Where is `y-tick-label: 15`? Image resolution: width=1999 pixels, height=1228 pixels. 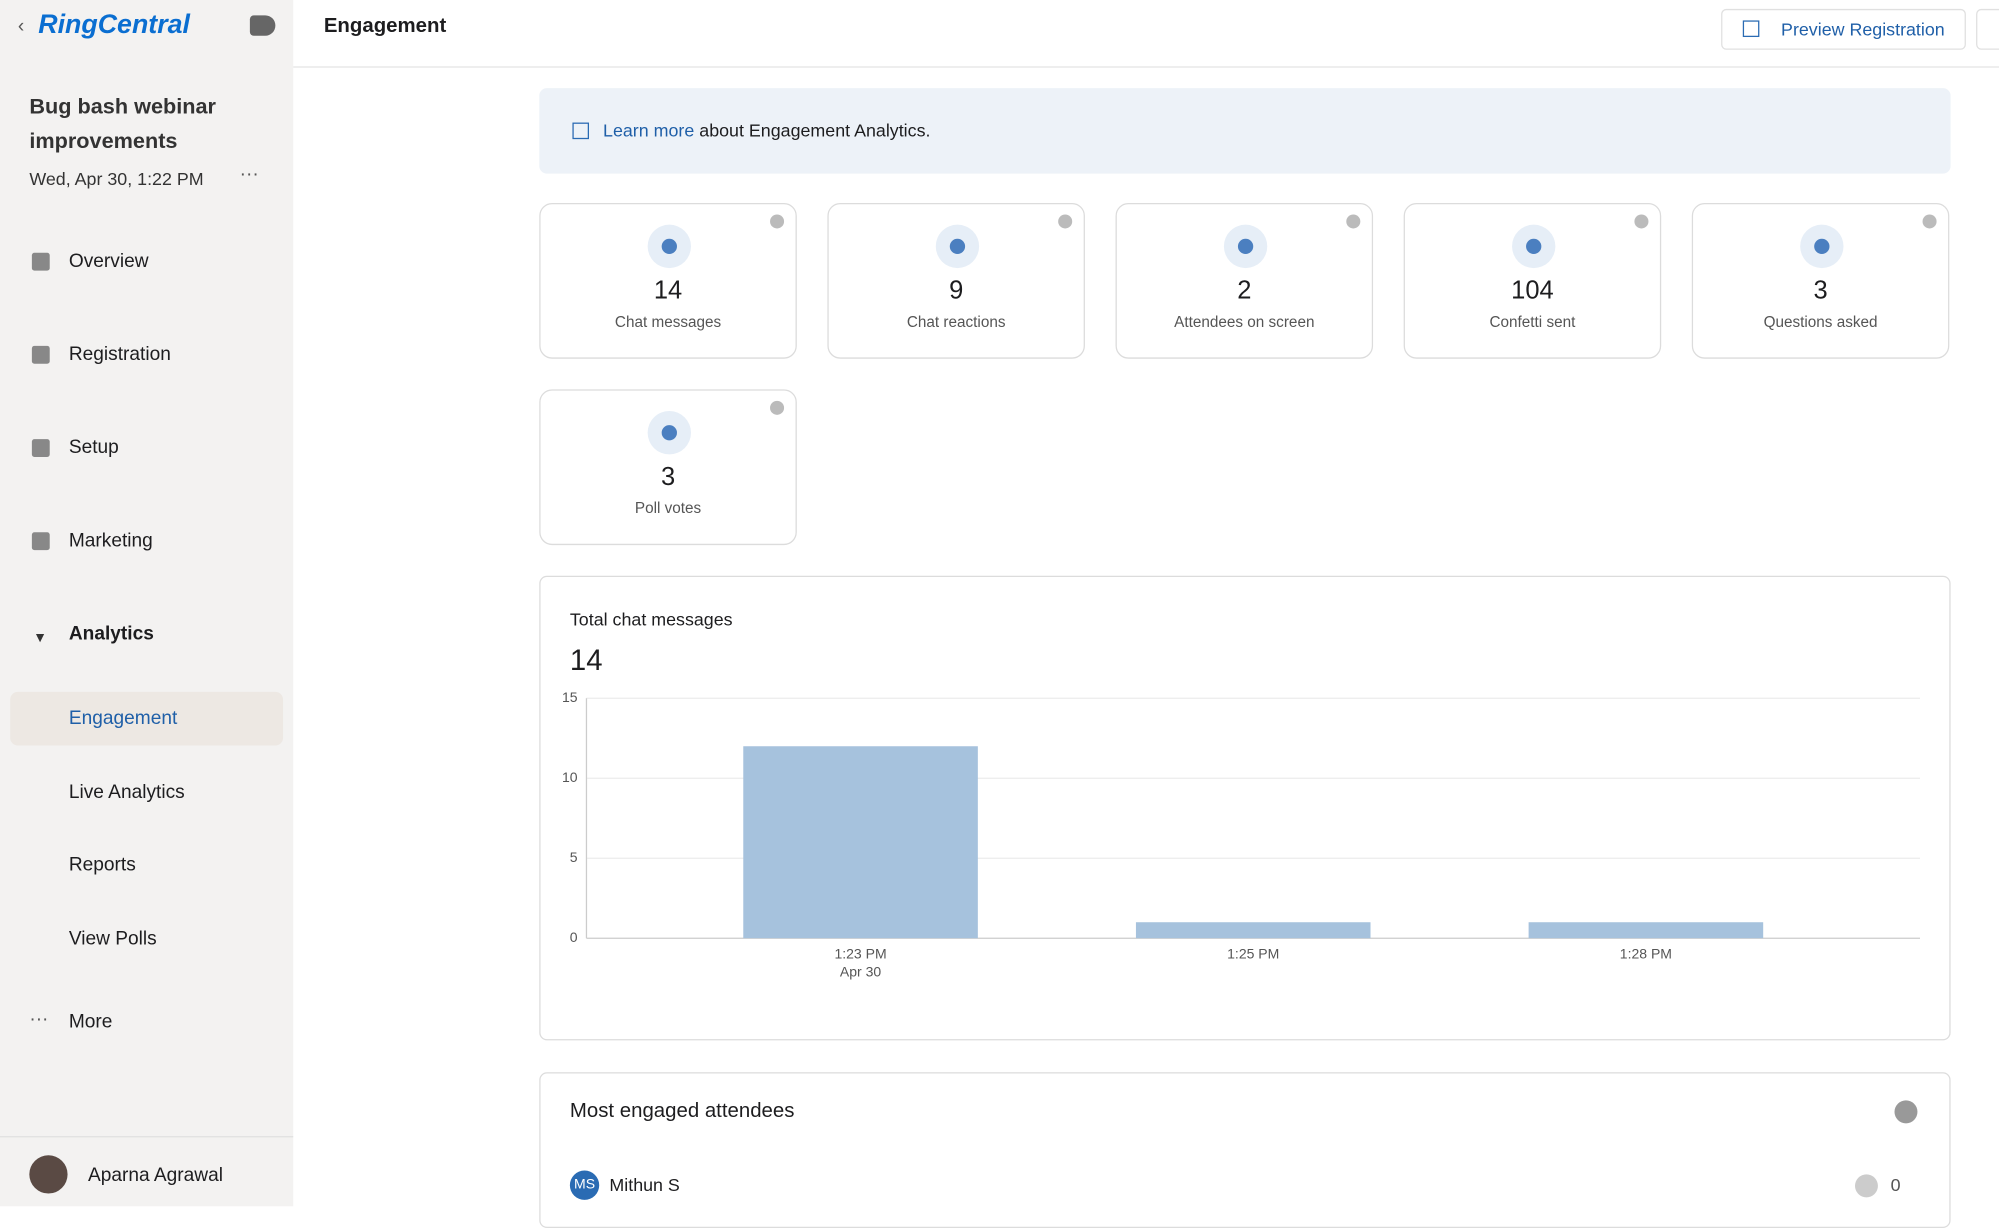 y-tick-label: 15 is located at coordinates (570, 697).